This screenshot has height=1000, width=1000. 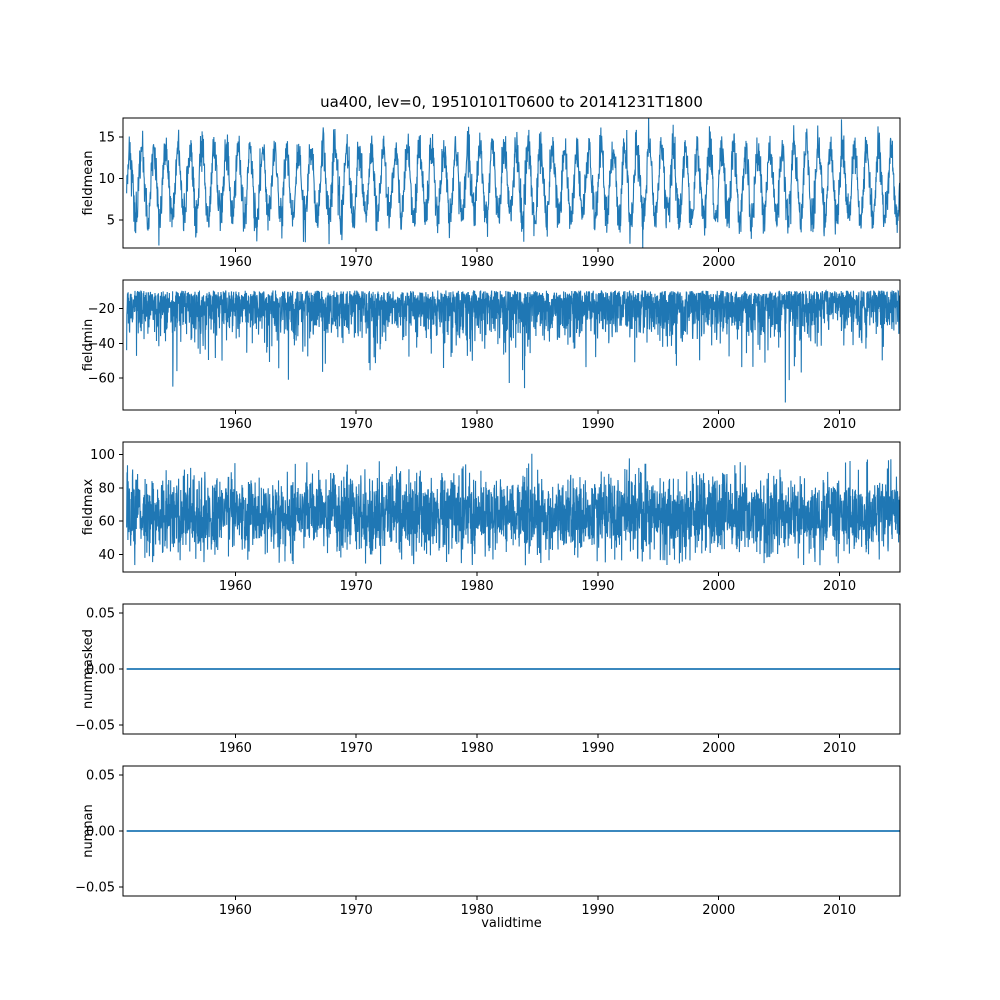 I want to click on ylabel-numnan: numnan, so click(x=88, y=831).